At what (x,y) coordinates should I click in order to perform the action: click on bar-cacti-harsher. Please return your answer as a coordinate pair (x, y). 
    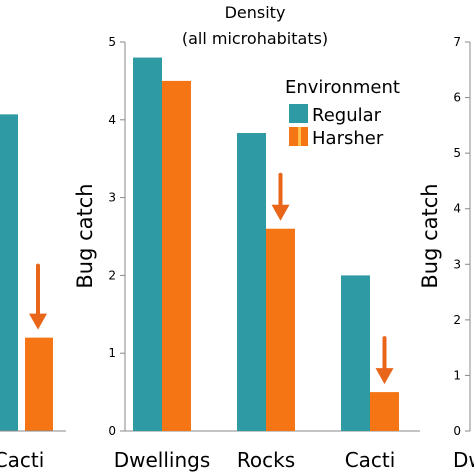
    Looking at the image, I should click on (384, 411).